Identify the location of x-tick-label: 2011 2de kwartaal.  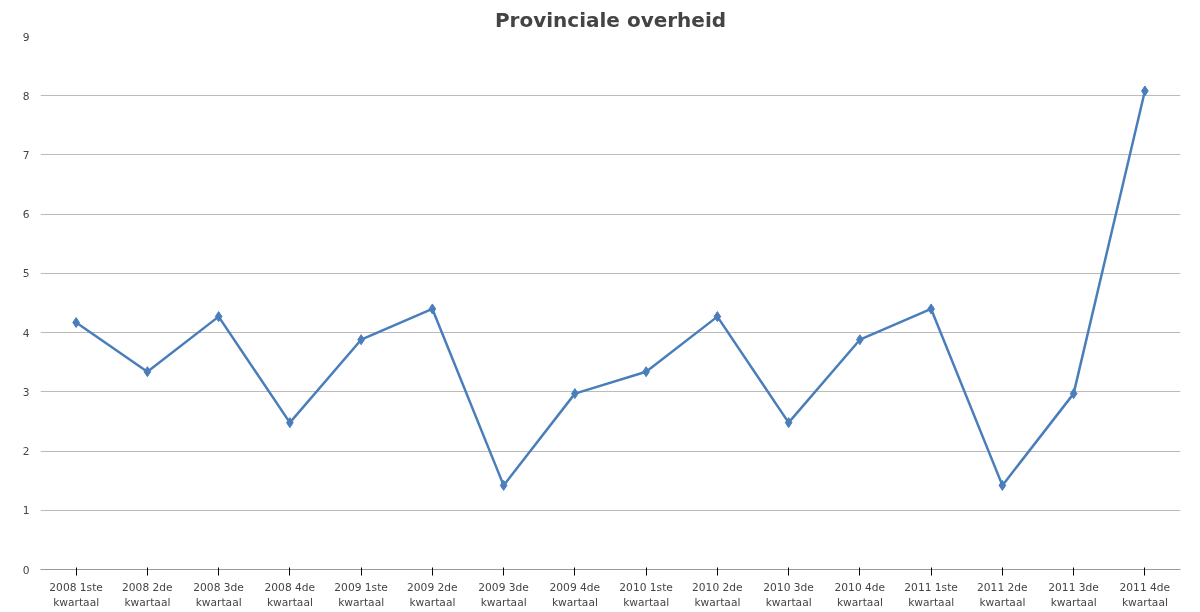
(1002, 595).